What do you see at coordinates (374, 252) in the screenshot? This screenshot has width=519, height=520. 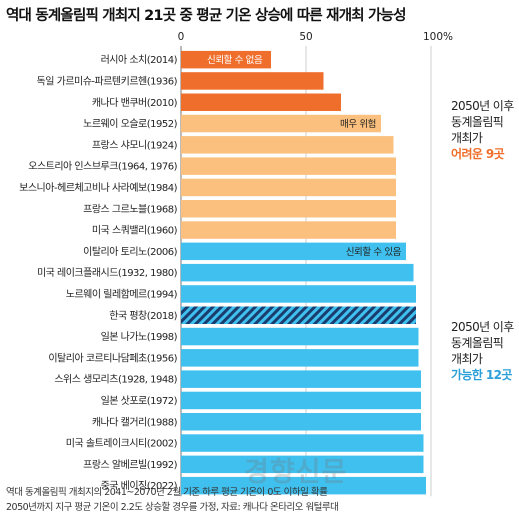 I see `bar-annotation-reliable: 신뢰할 수 있음` at bounding box center [374, 252].